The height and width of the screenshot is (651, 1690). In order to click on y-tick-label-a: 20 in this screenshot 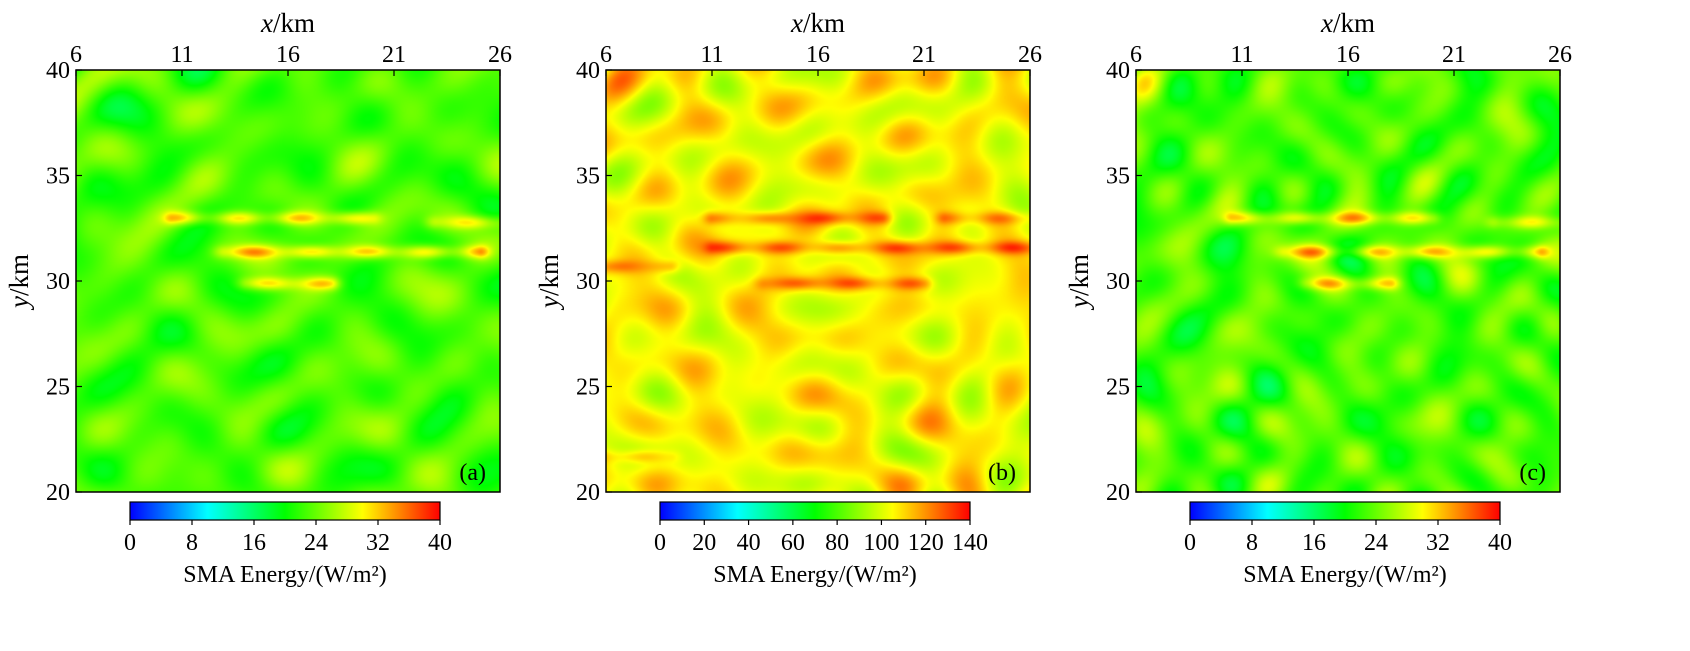, I will do `click(58, 493)`.